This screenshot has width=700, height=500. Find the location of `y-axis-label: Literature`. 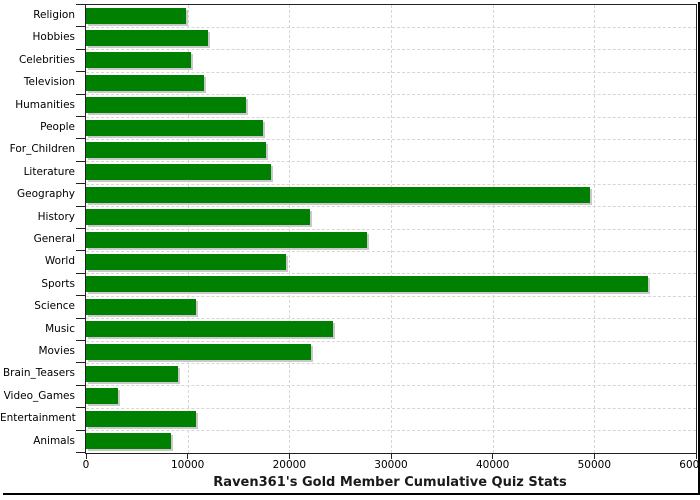

y-axis-label: Literature is located at coordinates (49, 171).